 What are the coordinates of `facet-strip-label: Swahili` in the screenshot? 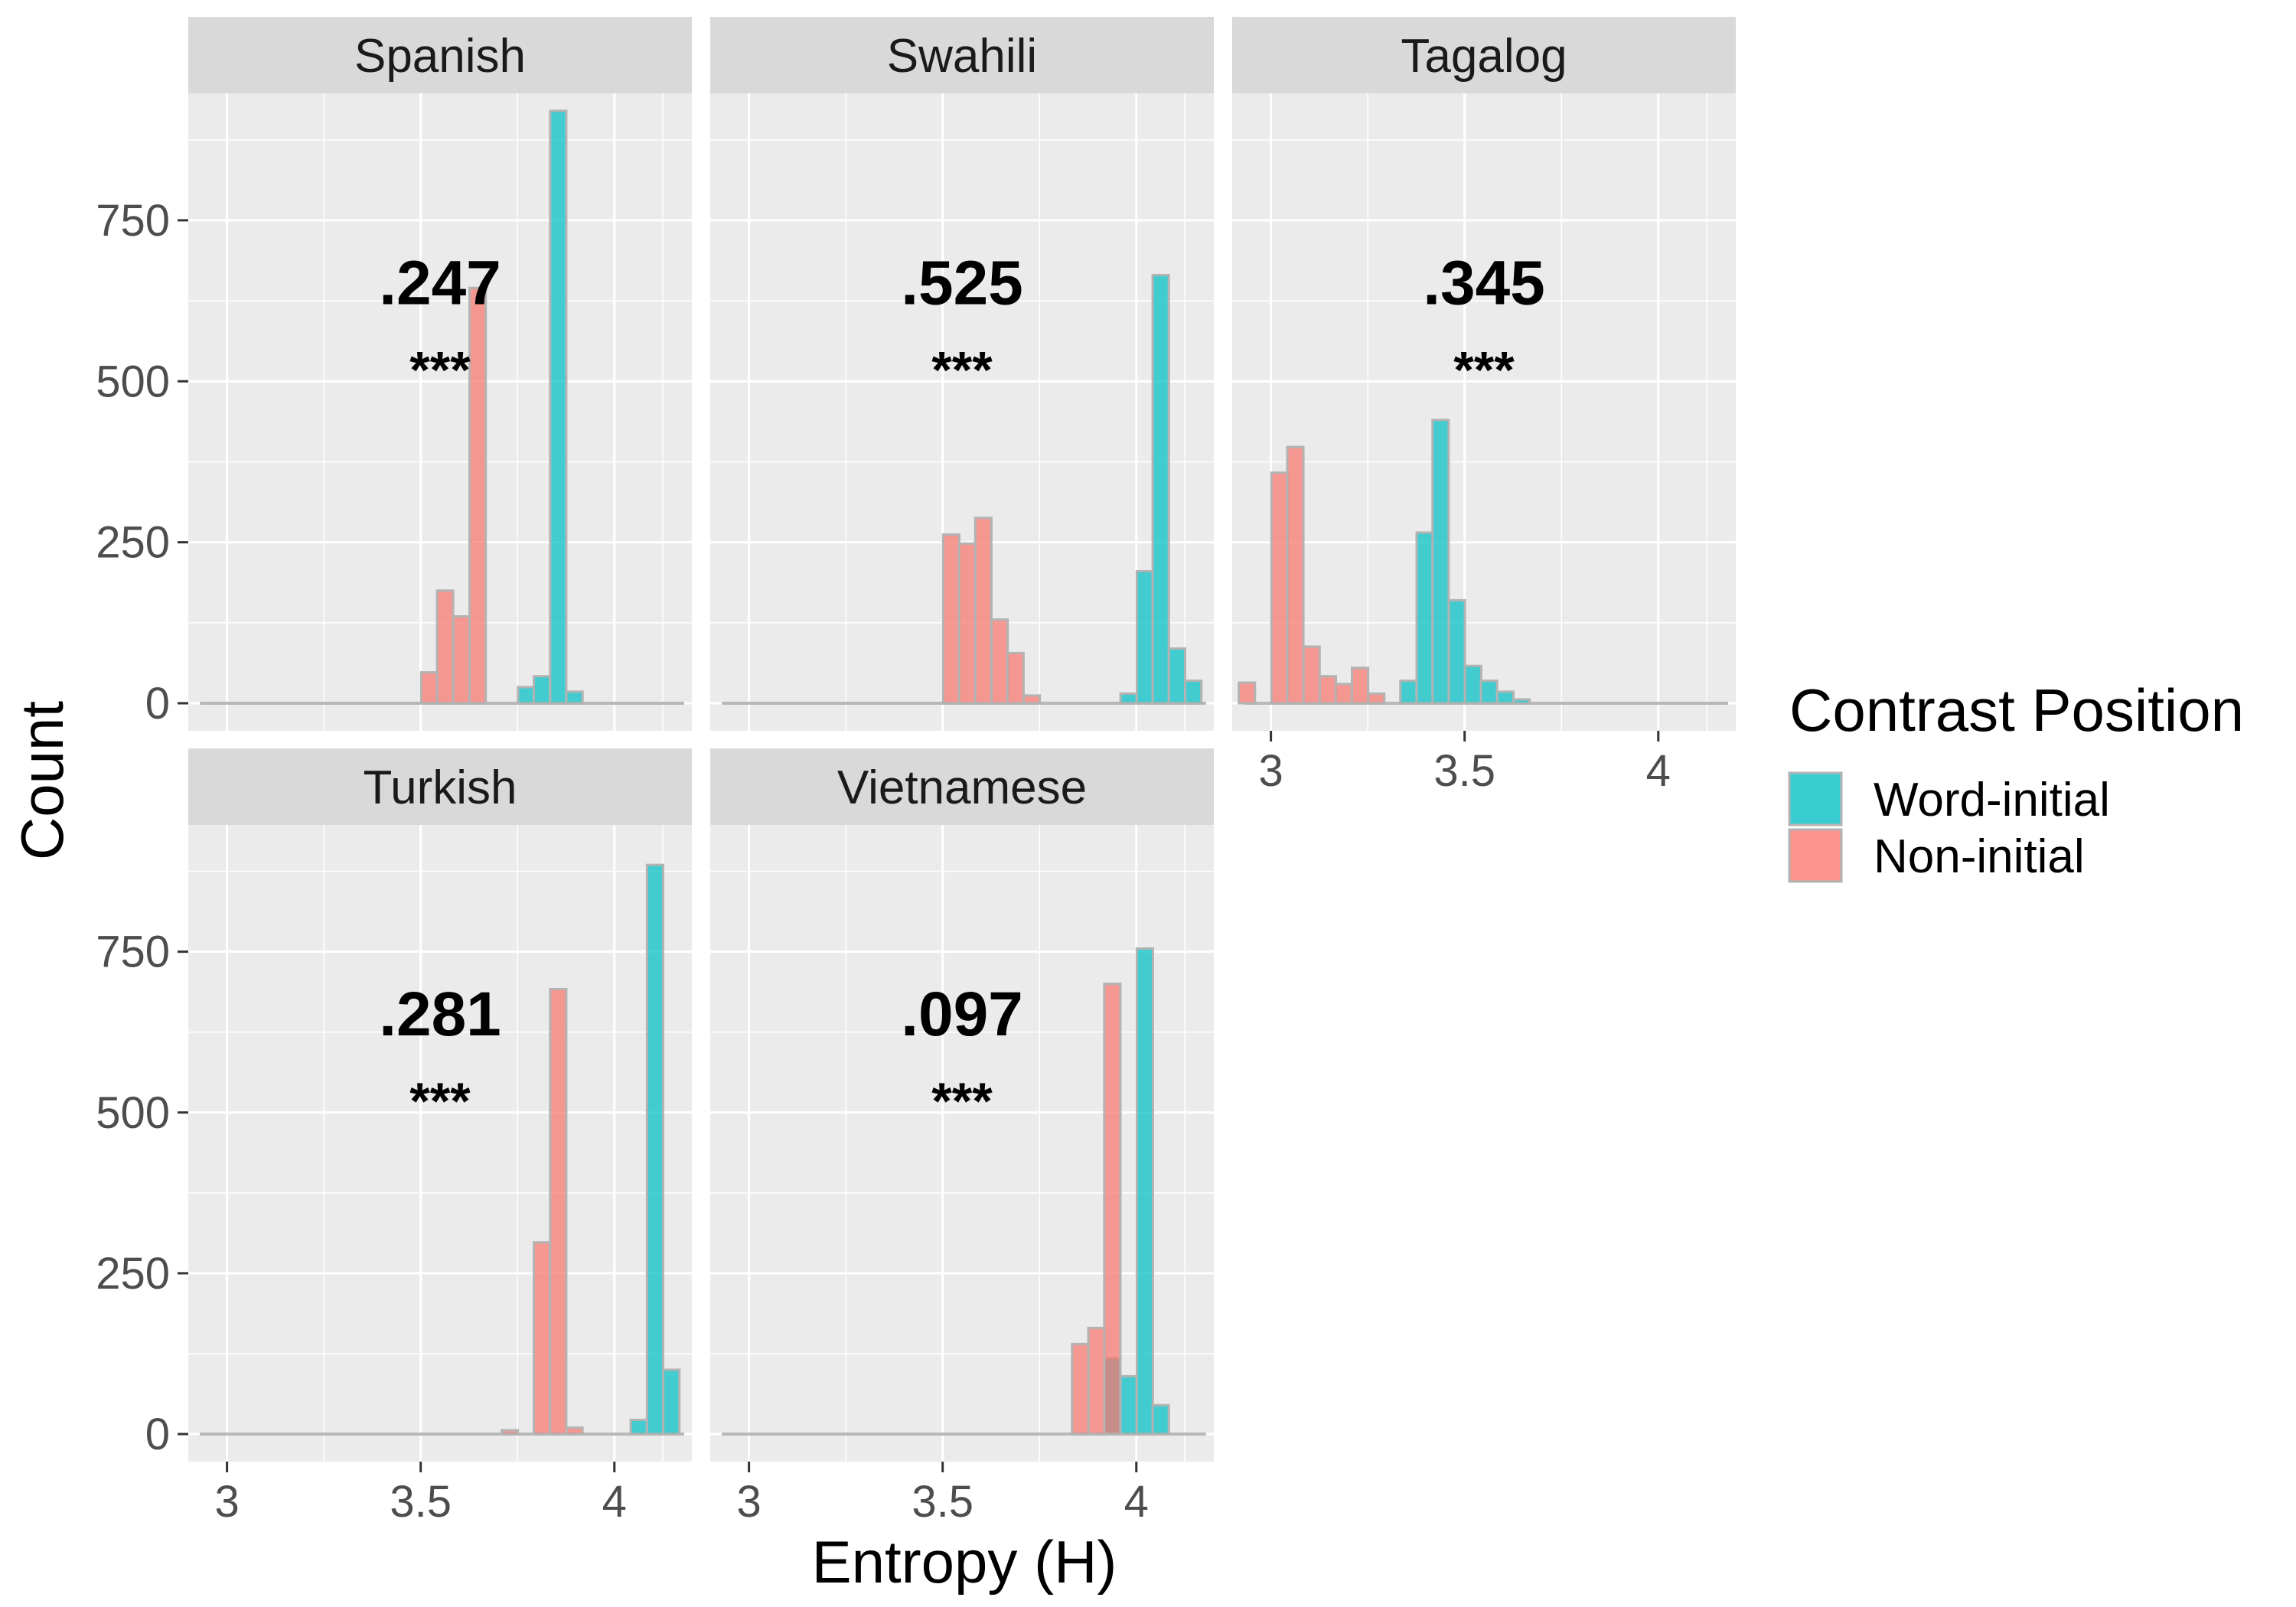 It's located at (962, 57).